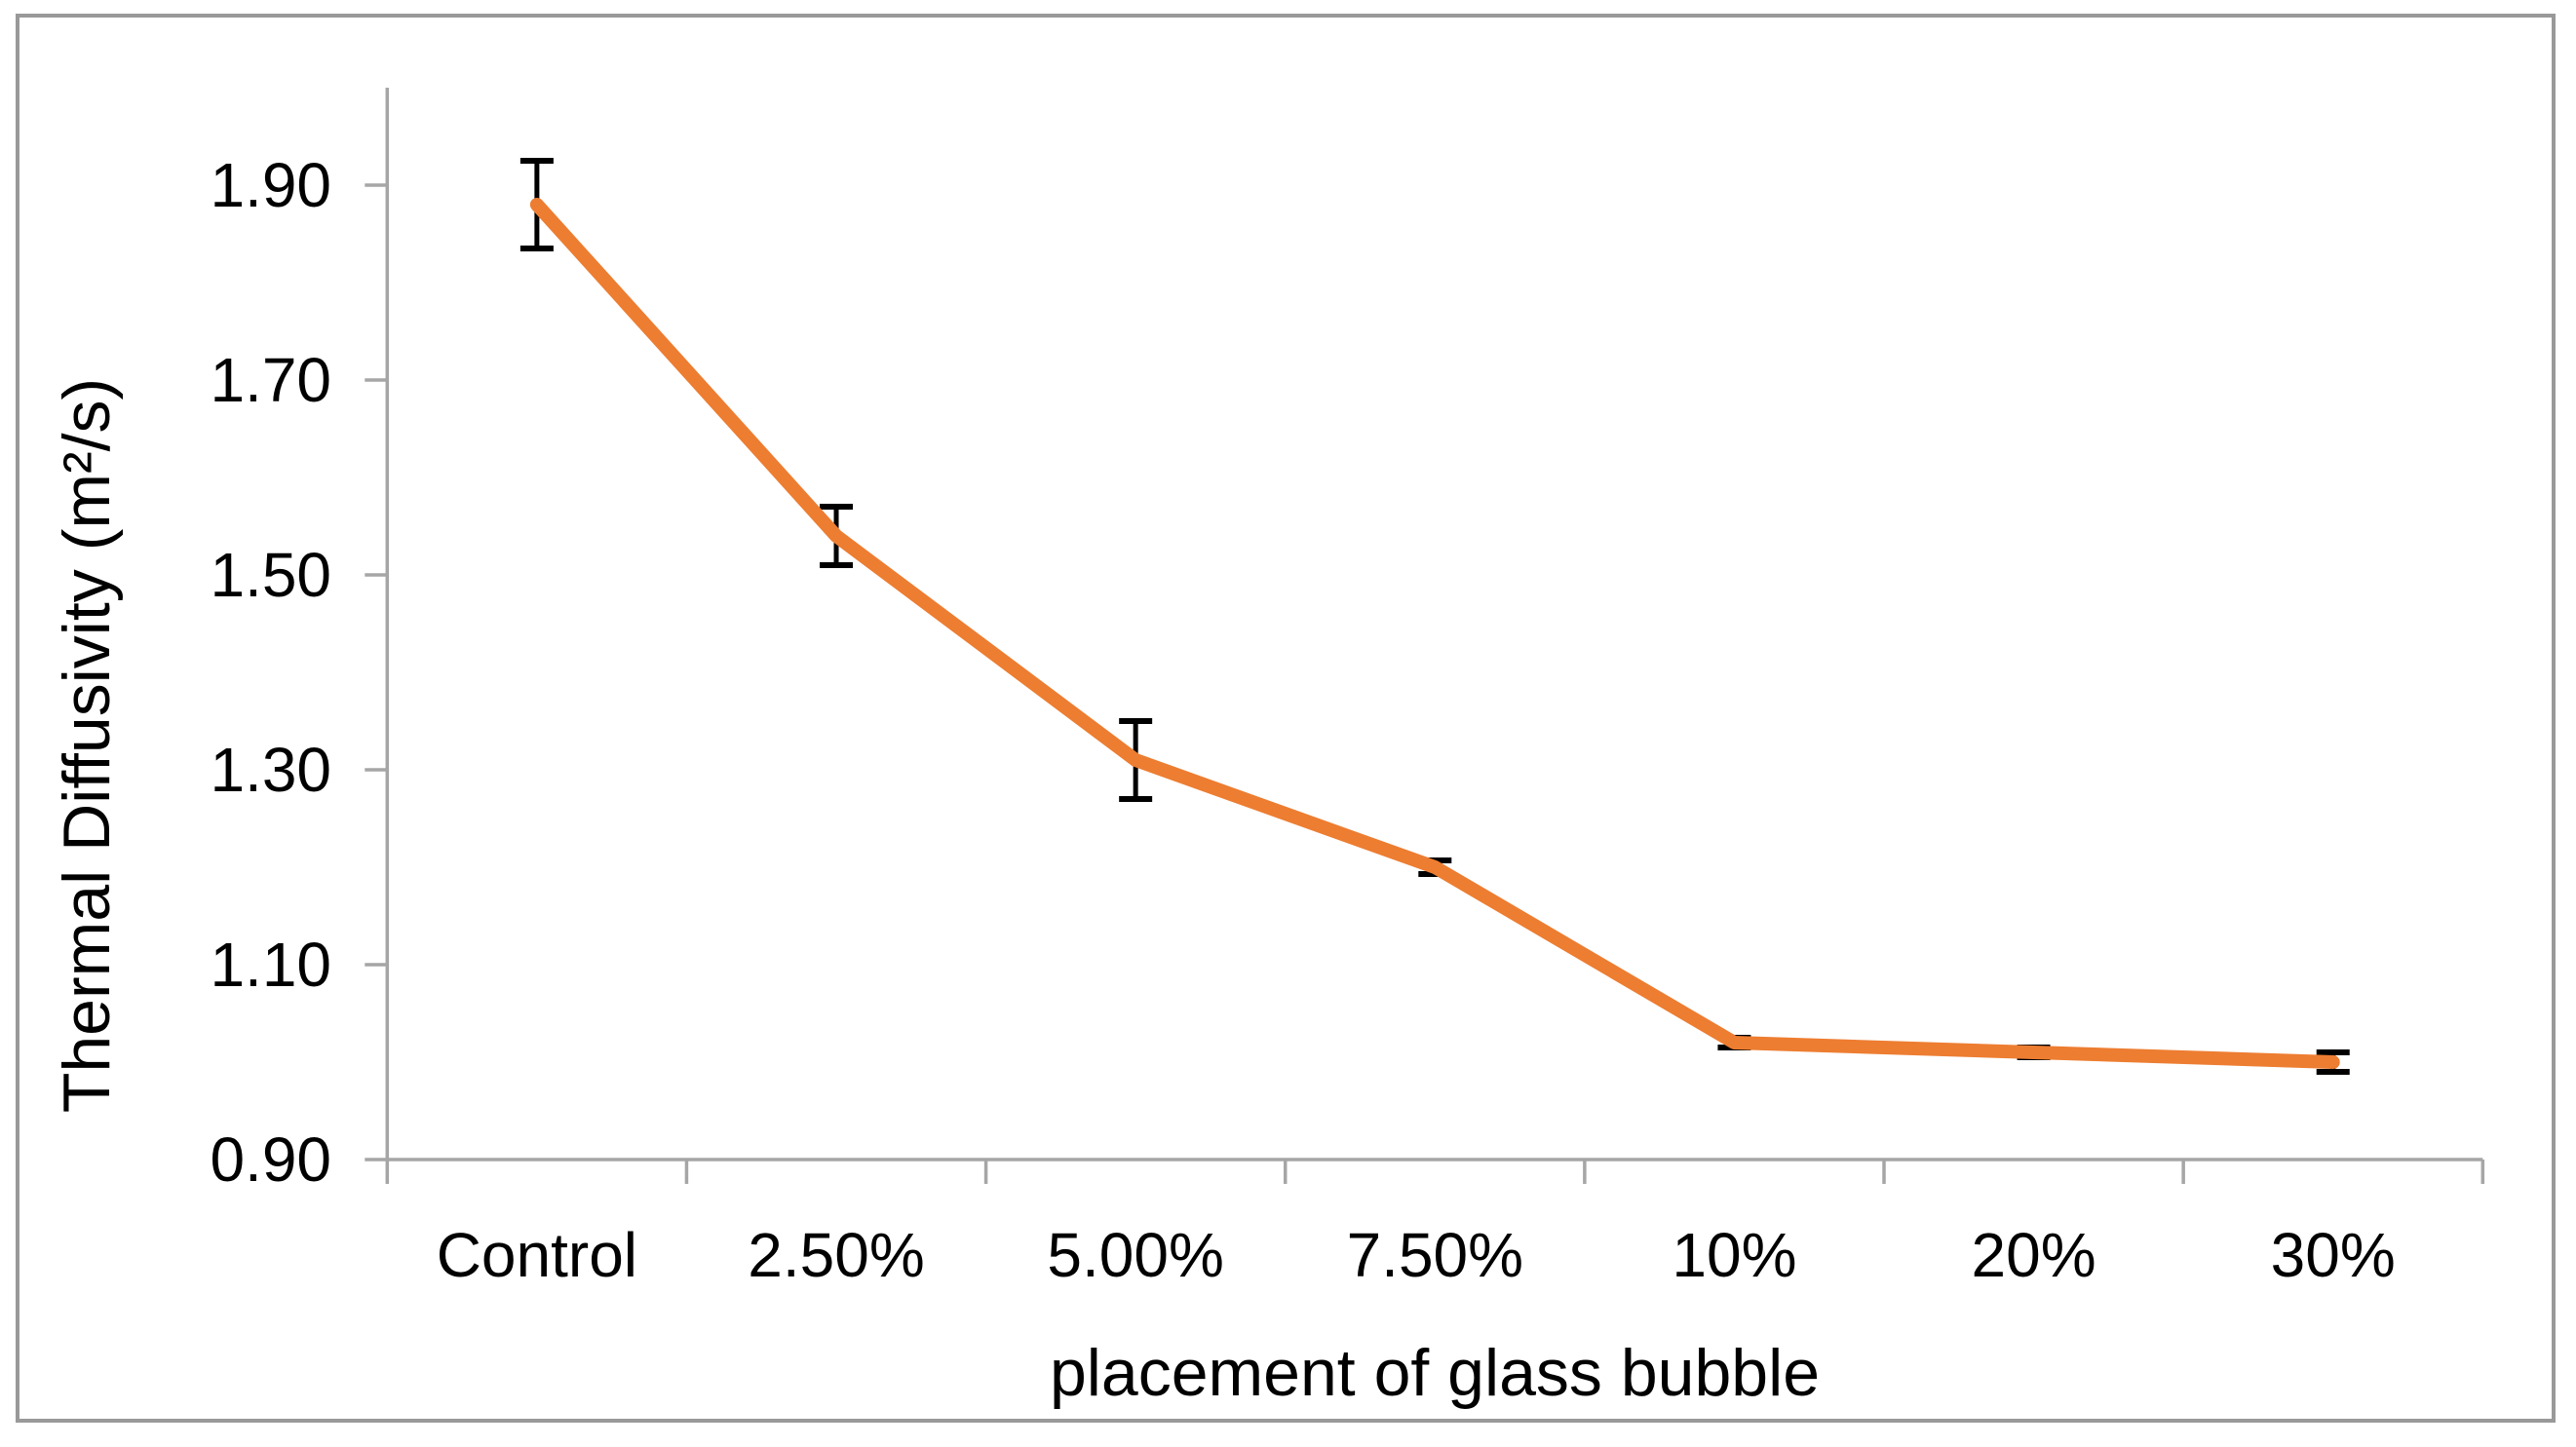  What do you see at coordinates (2333, 1255) in the screenshot?
I see `x-tick-label: 30%` at bounding box center [2333, 1255].